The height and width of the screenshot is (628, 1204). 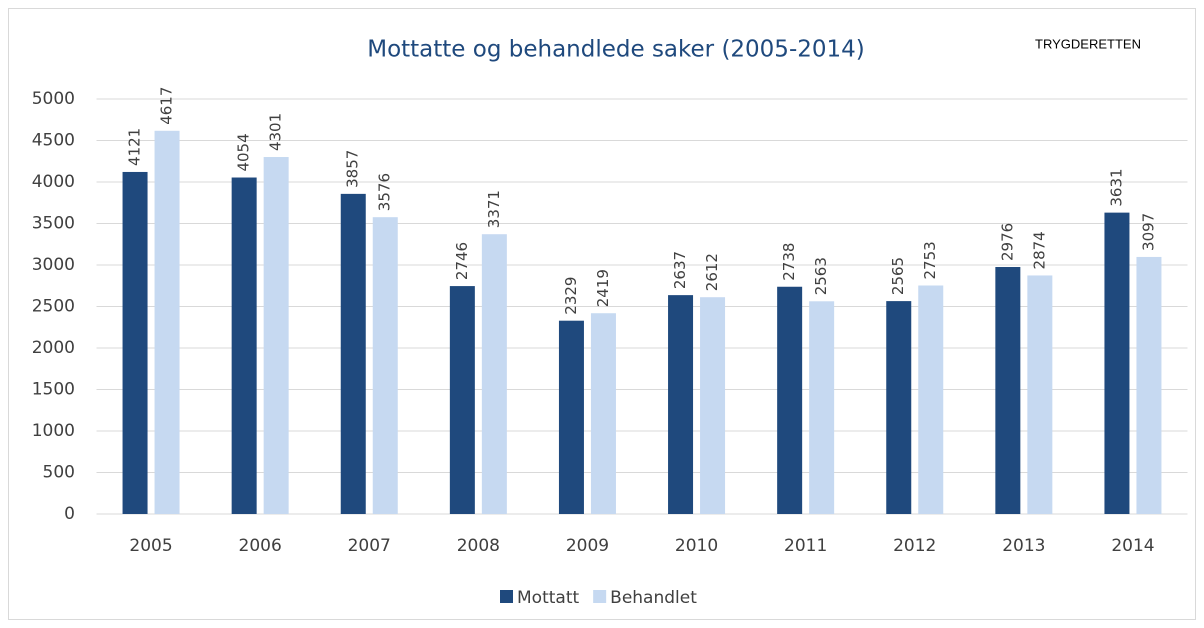 I want to click on y-tick-label: 4500, so click(x=53, y=141).